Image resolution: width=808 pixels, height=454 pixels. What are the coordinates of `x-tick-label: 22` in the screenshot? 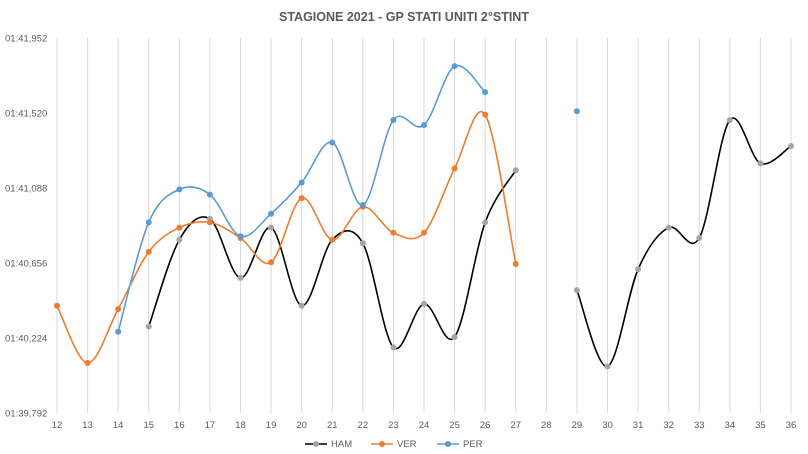 It's located at (363, 425).